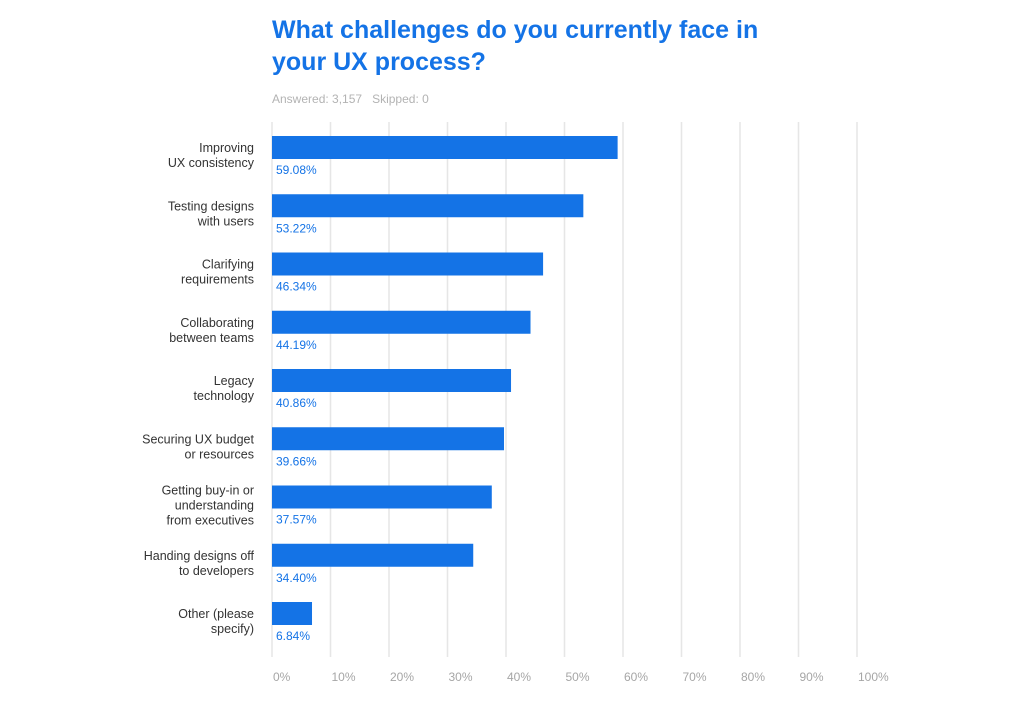 The image size is (1024, 715). I want to click on x-tick-label: 20%, so click(402, 677).